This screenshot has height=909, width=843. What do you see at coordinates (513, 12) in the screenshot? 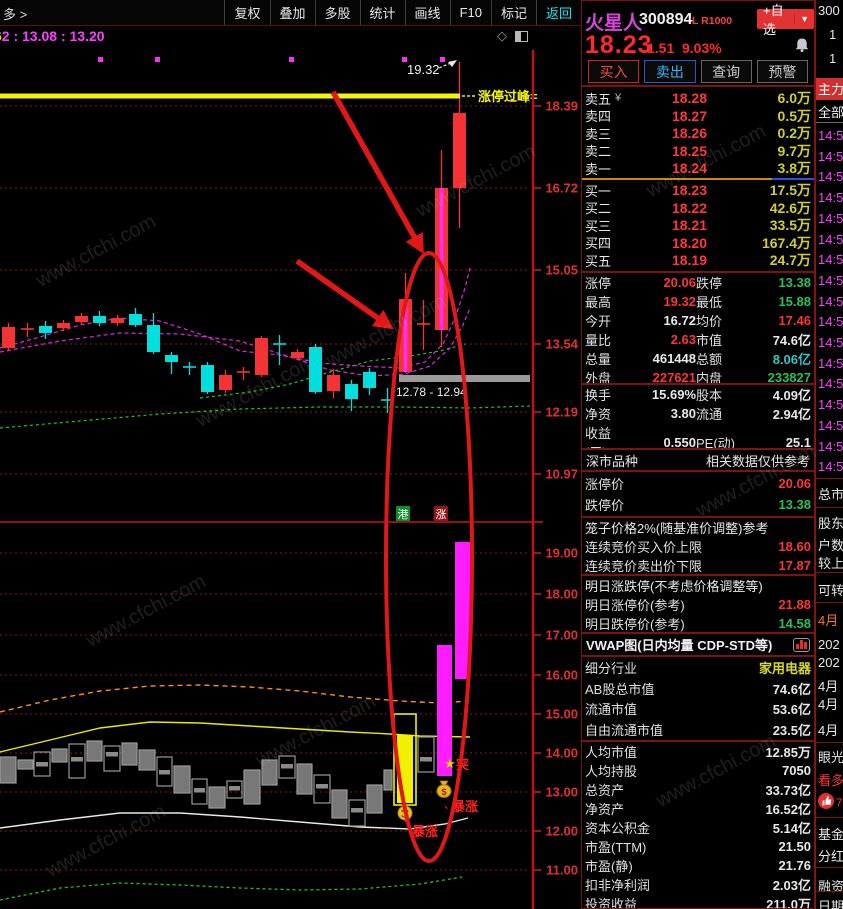
I see `menu-item: 标记` at bounding box center [513, 12].